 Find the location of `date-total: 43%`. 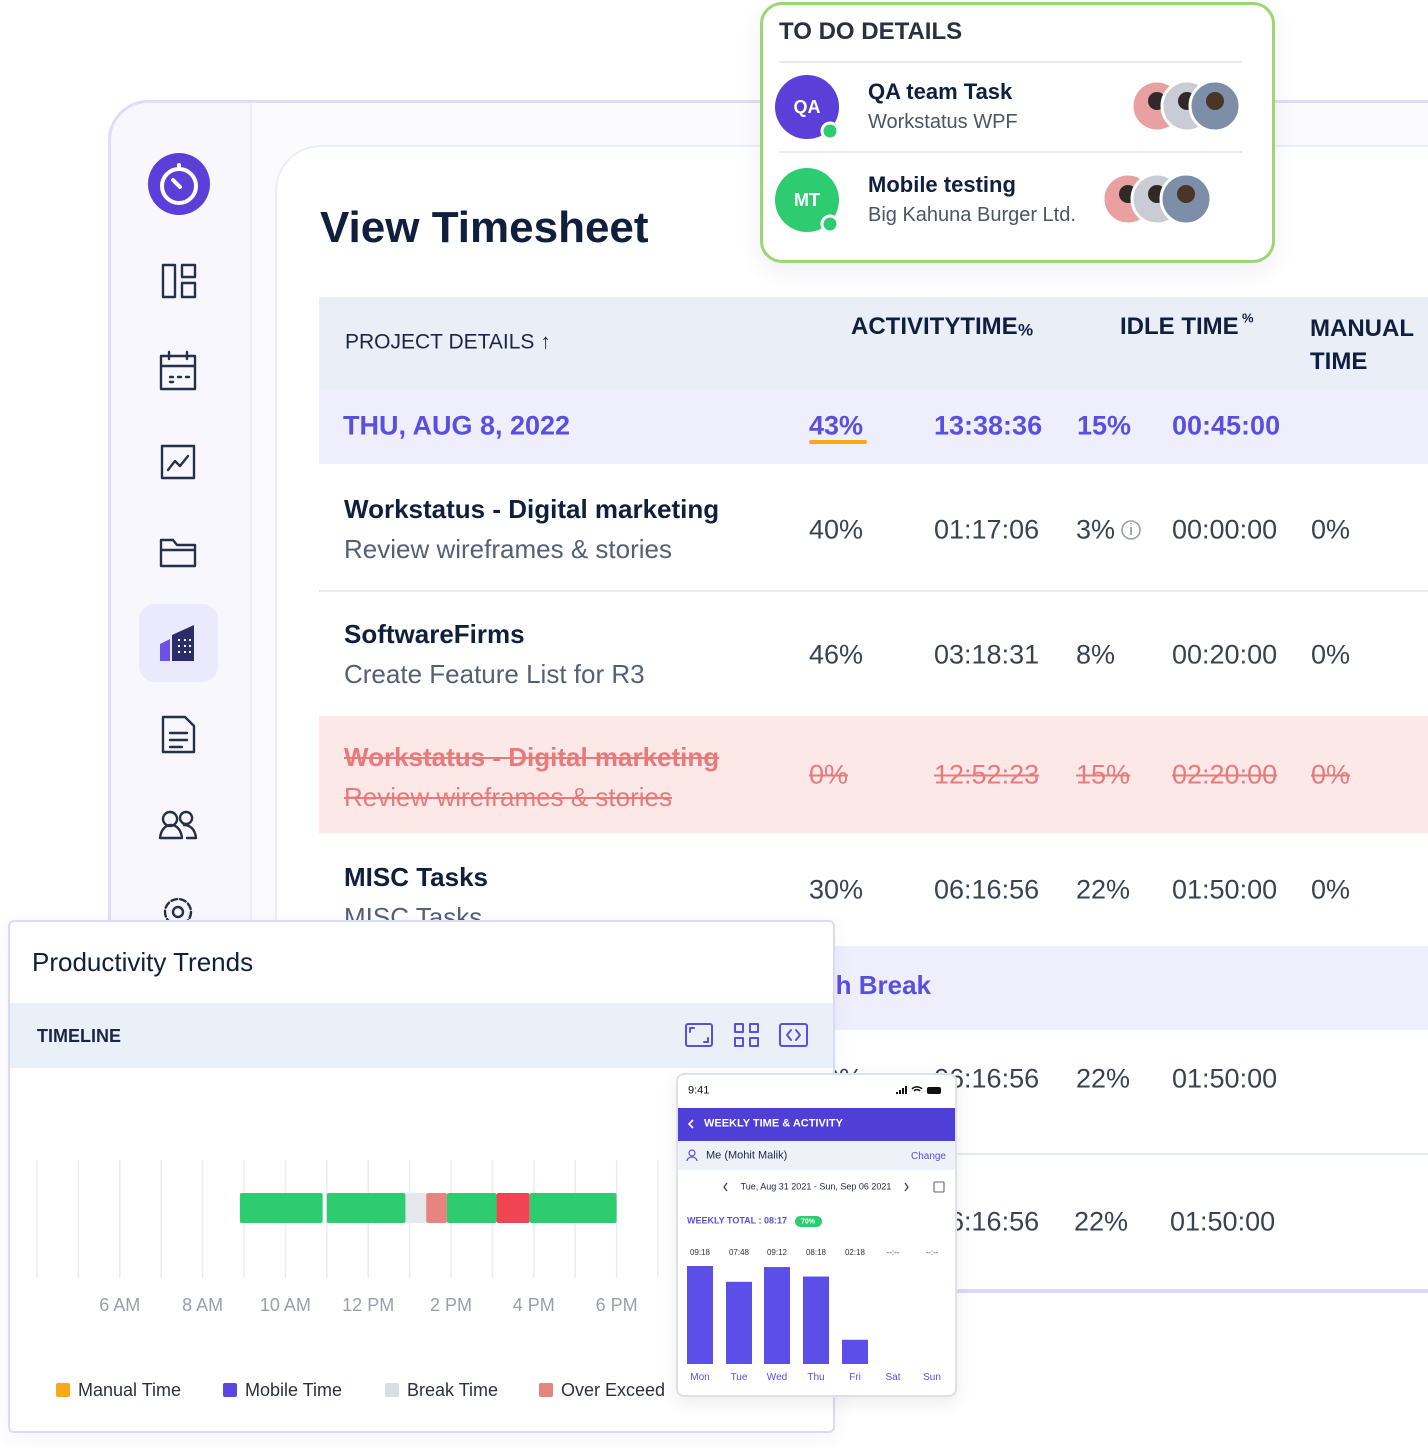

date-total: 43% is located at coordinates (836, 425).